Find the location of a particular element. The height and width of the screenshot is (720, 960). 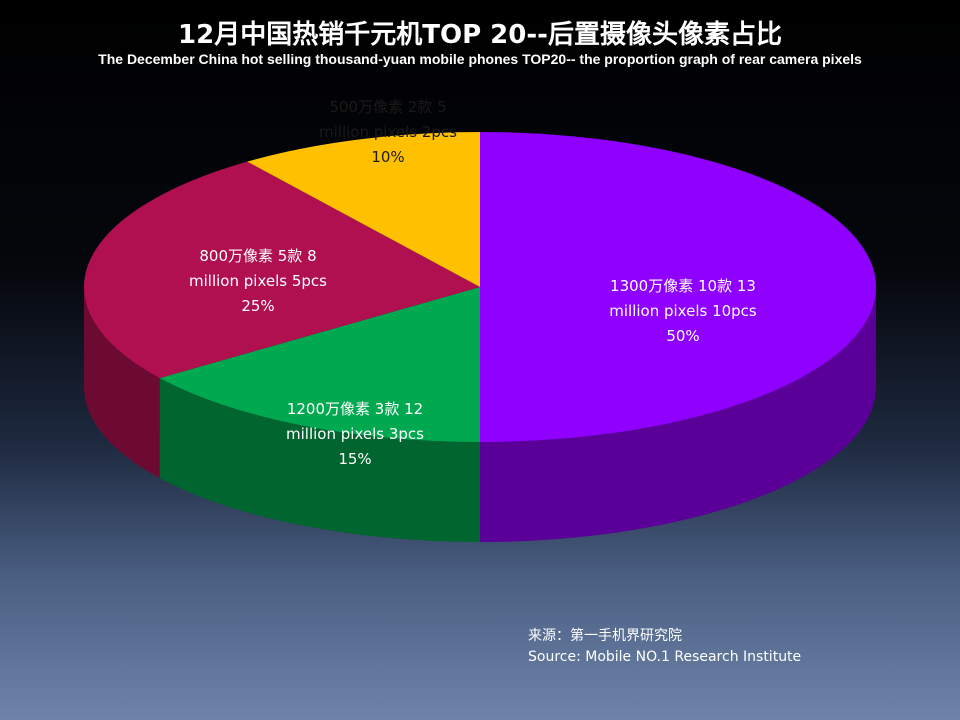

slice-label-13mp-percent: 50% is located at coordinates (683, 336).